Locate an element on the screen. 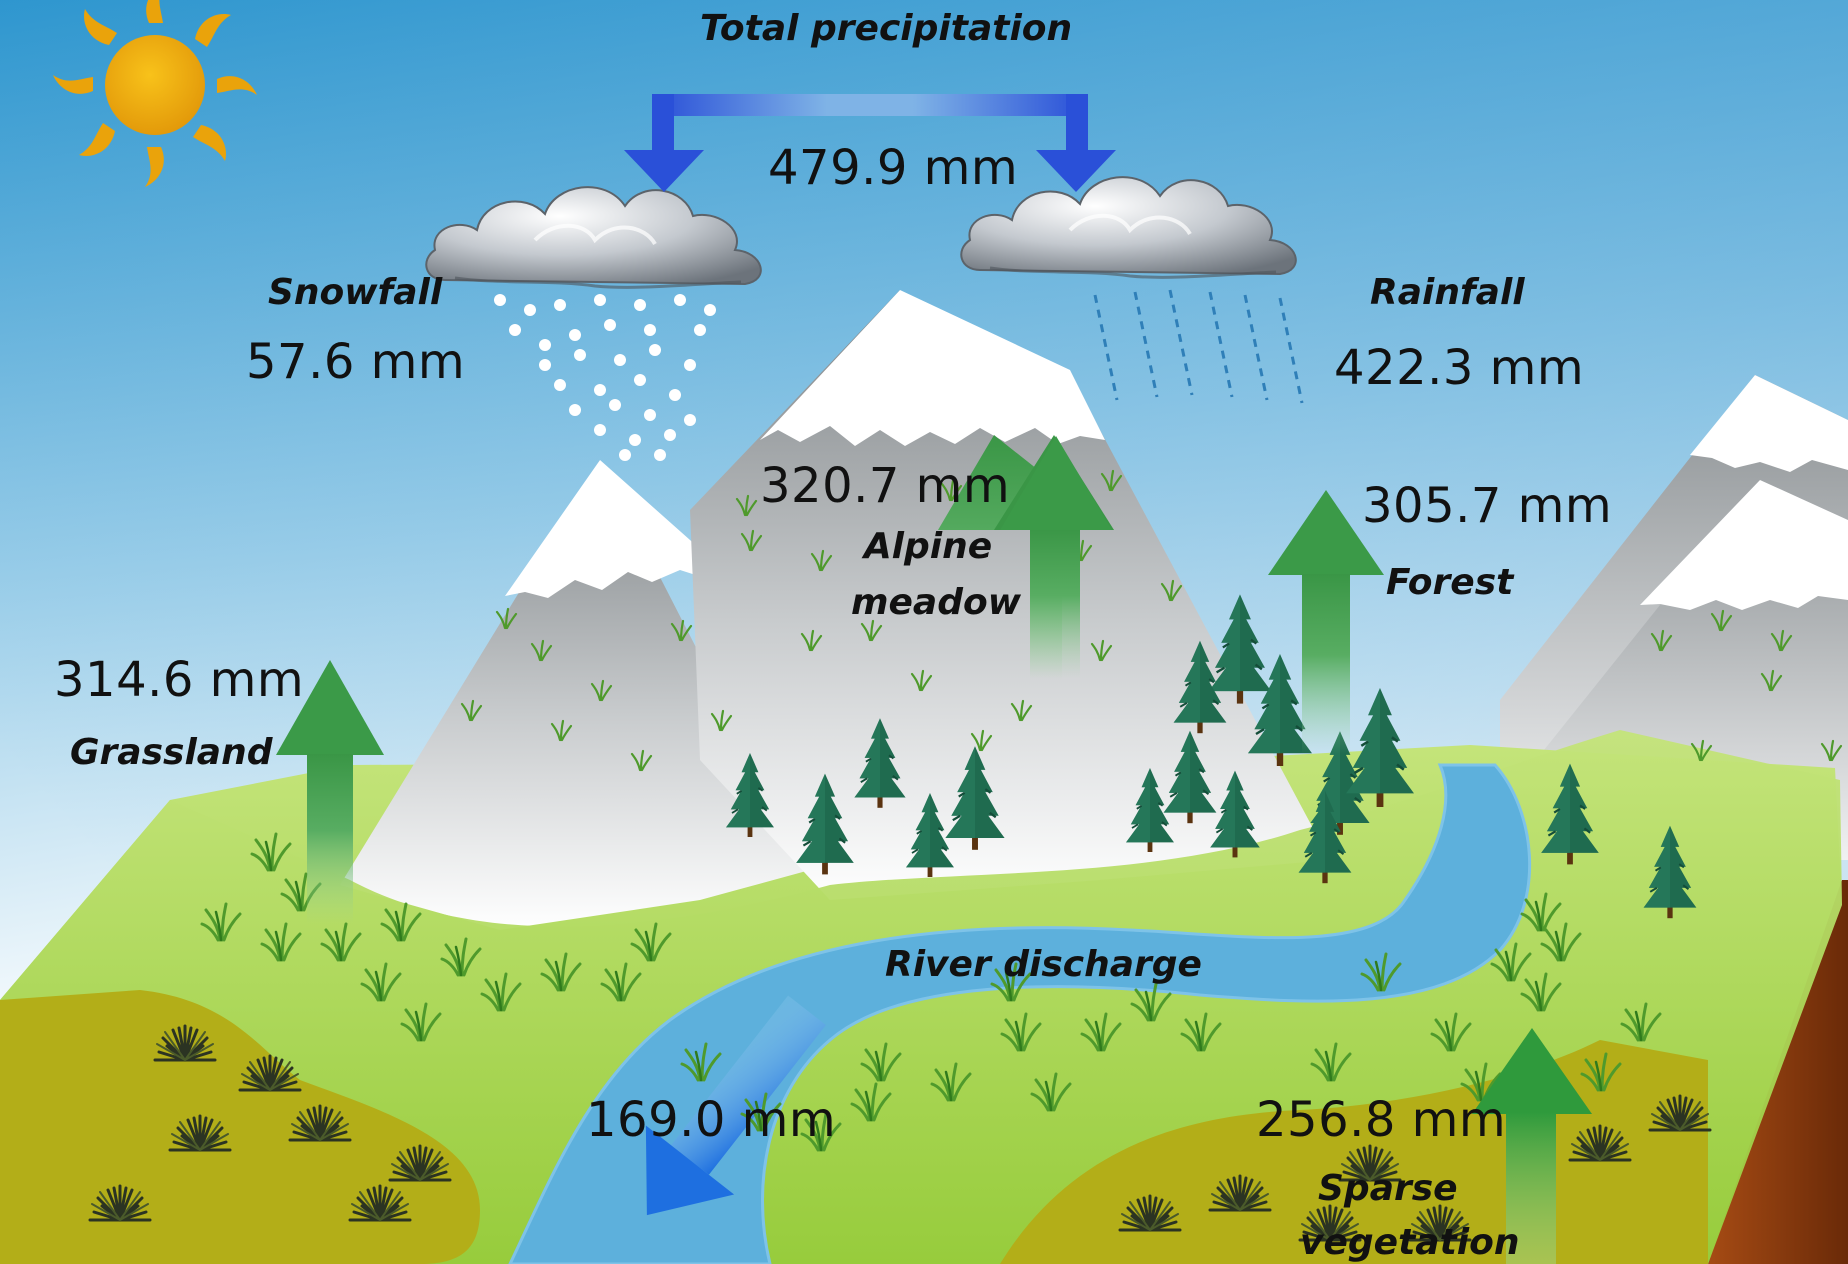 The height and width of the screenshot is (1264, 1848). alpine-meadow-value: 320.7 mm is located at coordinates (885, 486).